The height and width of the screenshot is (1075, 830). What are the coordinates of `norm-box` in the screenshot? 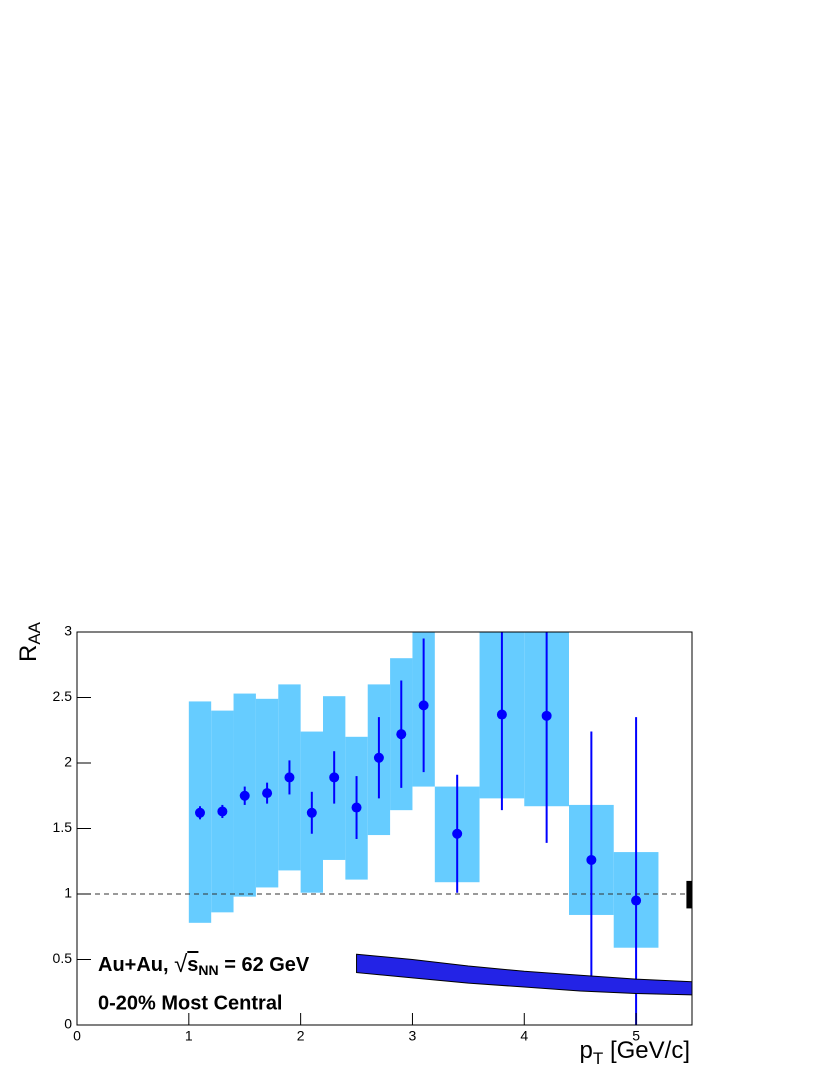 It's located at (689, 894).